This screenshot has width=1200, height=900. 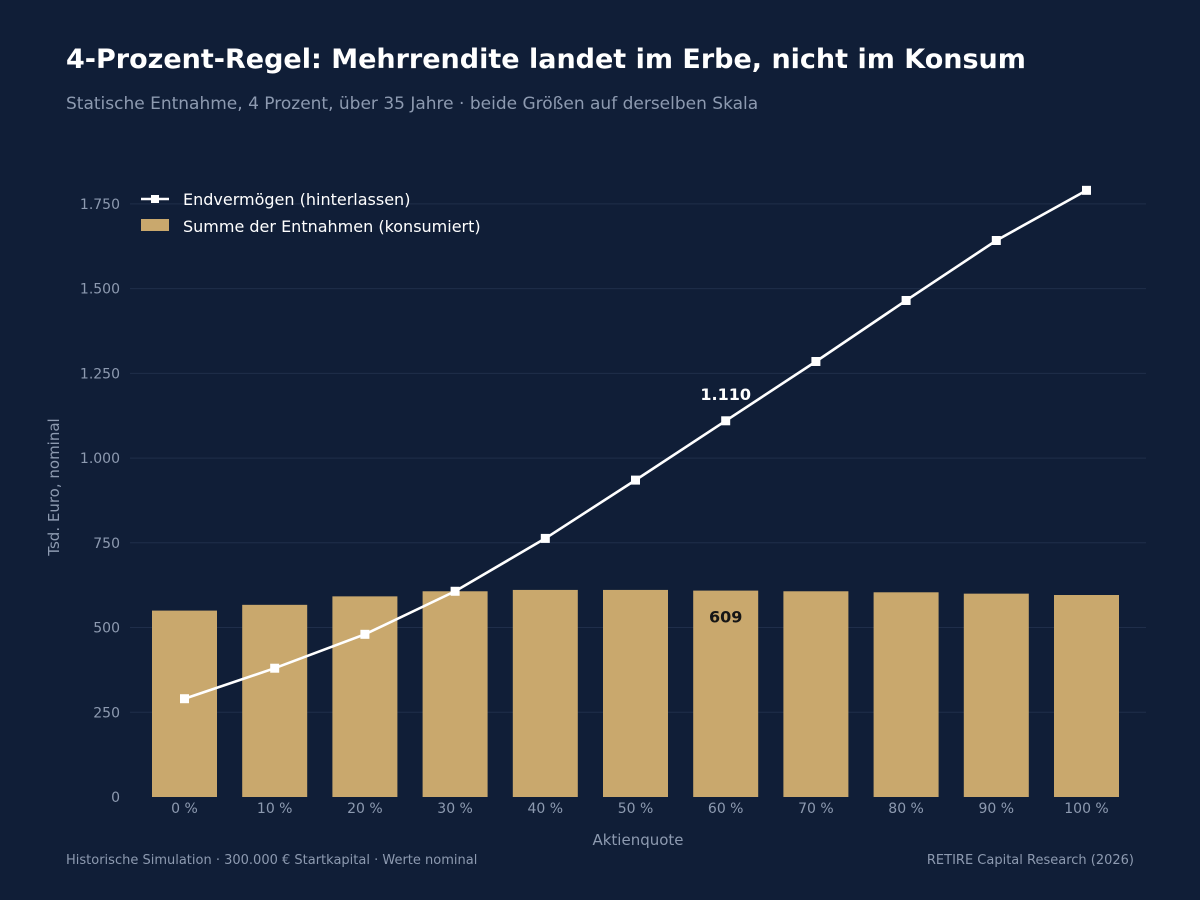 I want to click on legend-label-line: Endvermögen (hinterlassen), so click(x=296, y=199).